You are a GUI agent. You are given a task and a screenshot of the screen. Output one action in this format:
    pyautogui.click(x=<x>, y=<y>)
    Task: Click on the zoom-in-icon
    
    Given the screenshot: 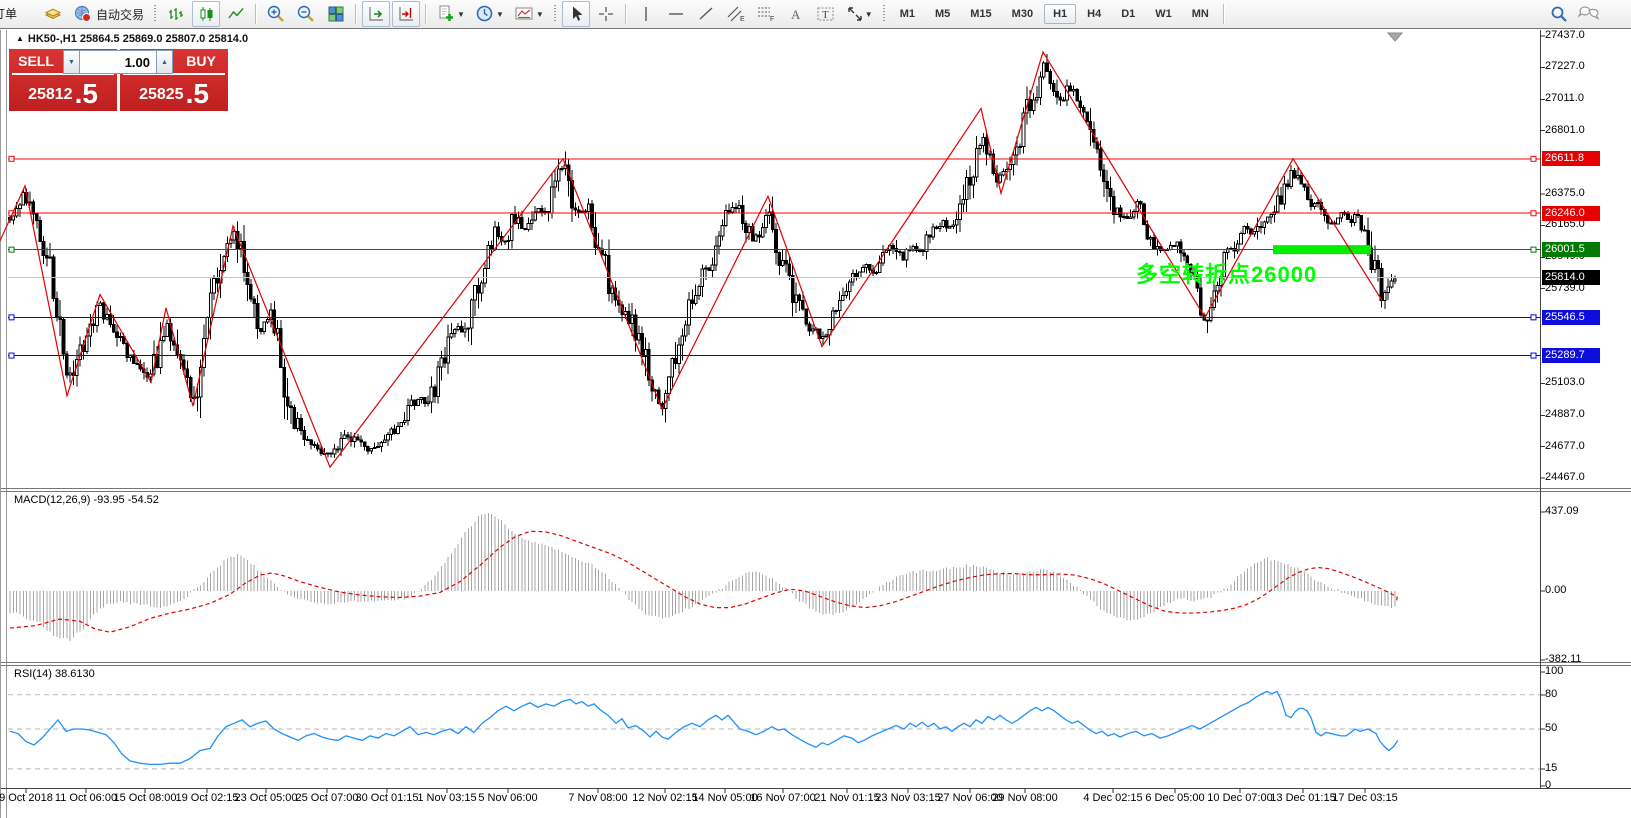 What is the action you would take?
    pyautogui.click(x=275, y=13)
    